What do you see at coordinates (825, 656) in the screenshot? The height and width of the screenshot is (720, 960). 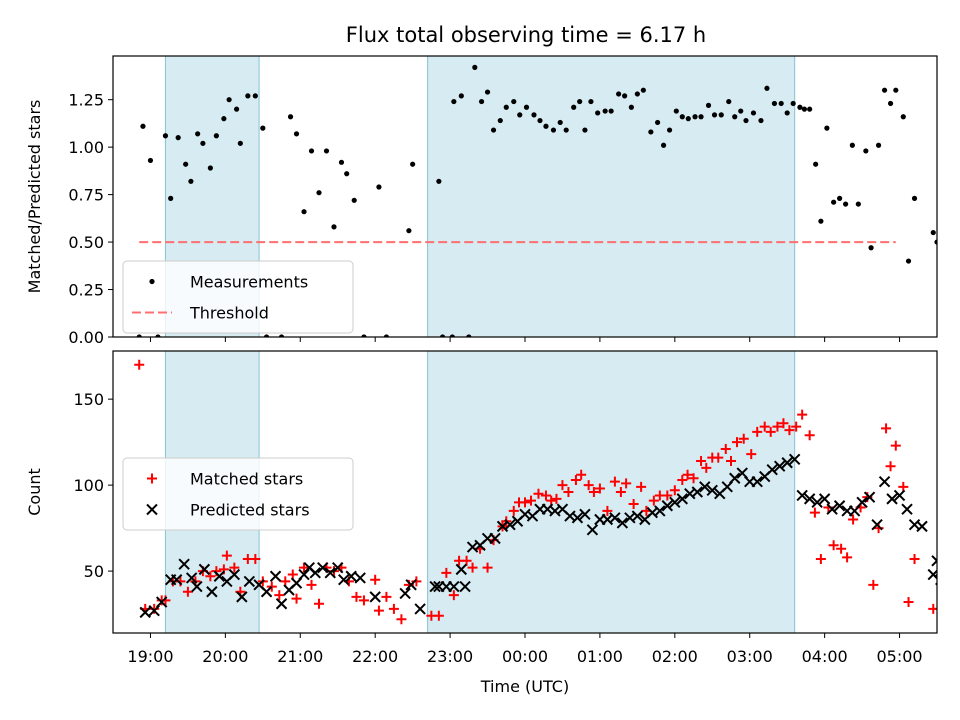 I see `xtick-label: 04:00` at bounding box center [825, 656].